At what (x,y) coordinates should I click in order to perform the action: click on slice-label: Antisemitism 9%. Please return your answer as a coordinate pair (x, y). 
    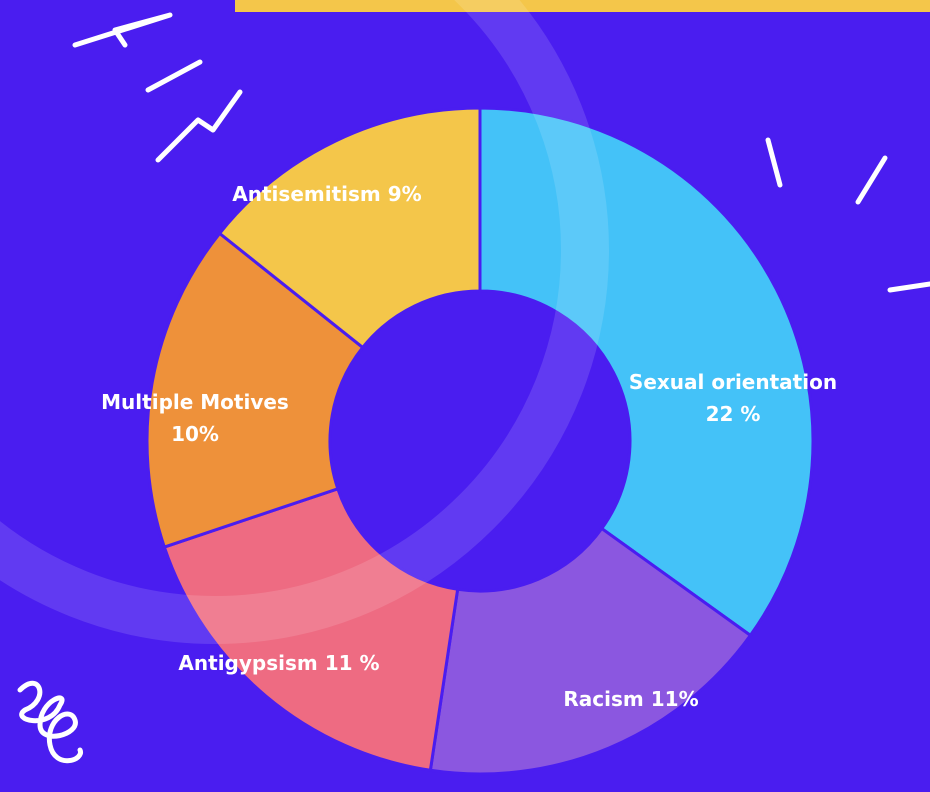
    Looking at the image, I should click on (326, 194).